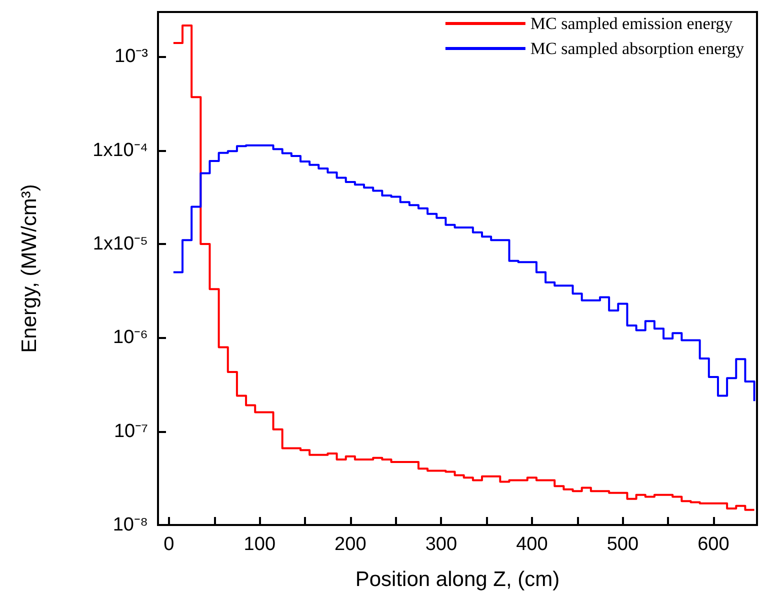 The width and height of the screenshot is (761, 616). Describe the element at coordinates (29, 268) in the screenshot. I see `y-axis-title: Energy, (MW/cm³)` at that location.